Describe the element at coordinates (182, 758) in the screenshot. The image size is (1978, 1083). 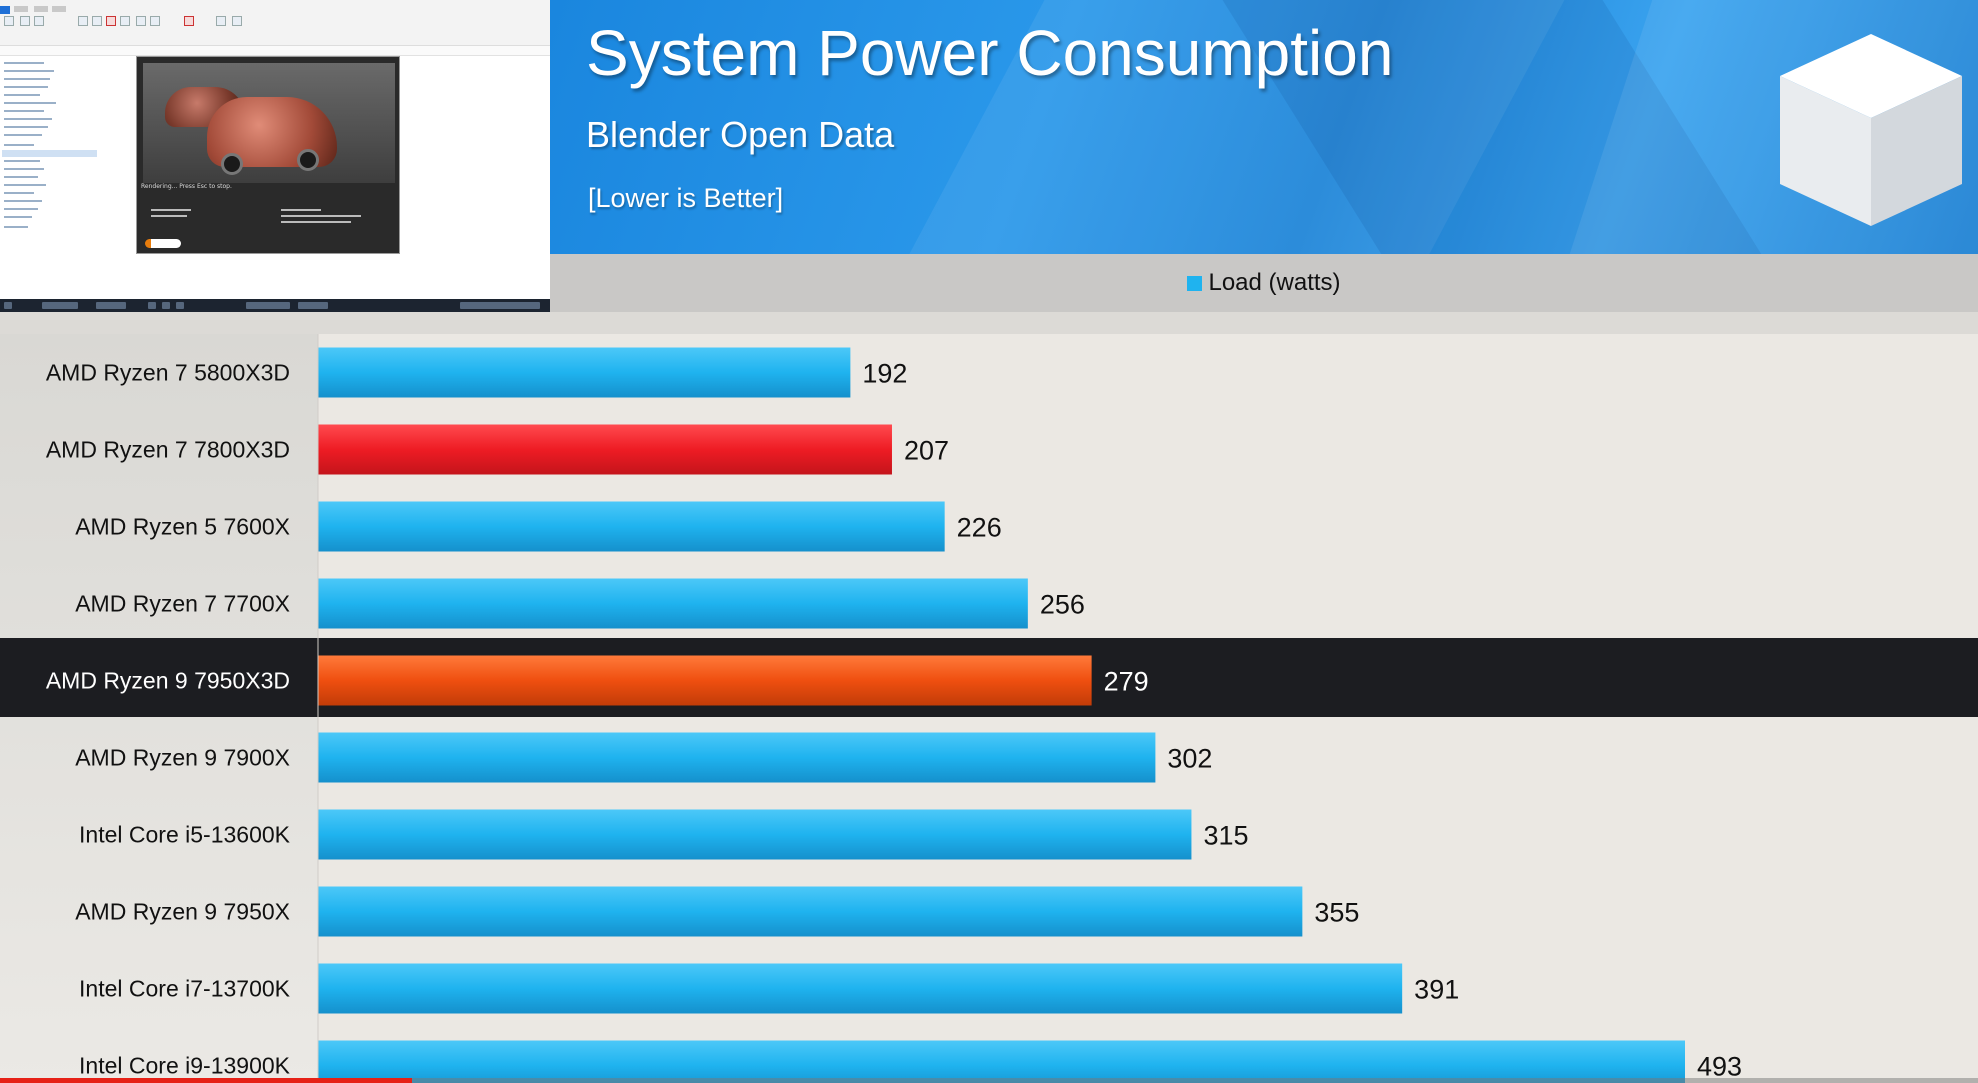
I see `category-label: AMD Ryzen 9 7900X` at that location.